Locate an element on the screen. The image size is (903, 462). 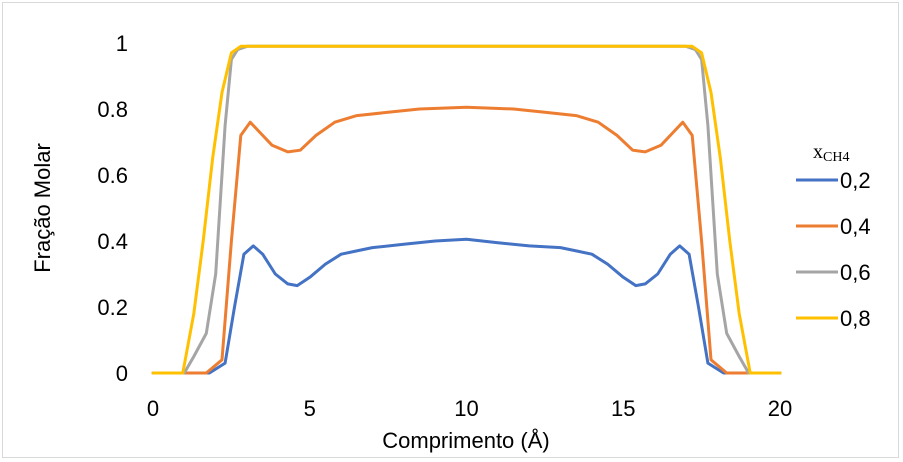
legend-title-sub: CH4 is located at coordinates (836, 157).